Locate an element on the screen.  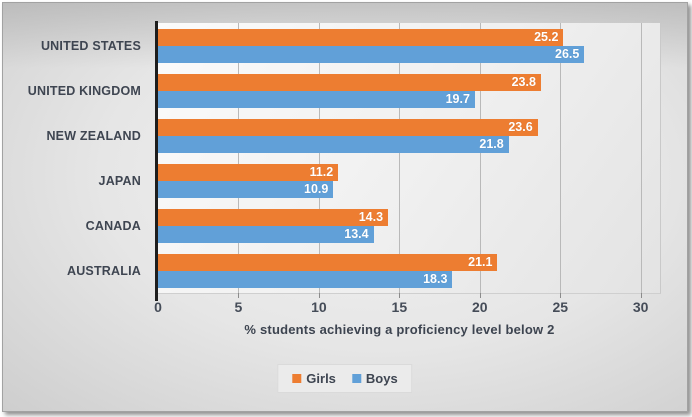
boys-bar: 13.4 is located at coordinates (266, 234).